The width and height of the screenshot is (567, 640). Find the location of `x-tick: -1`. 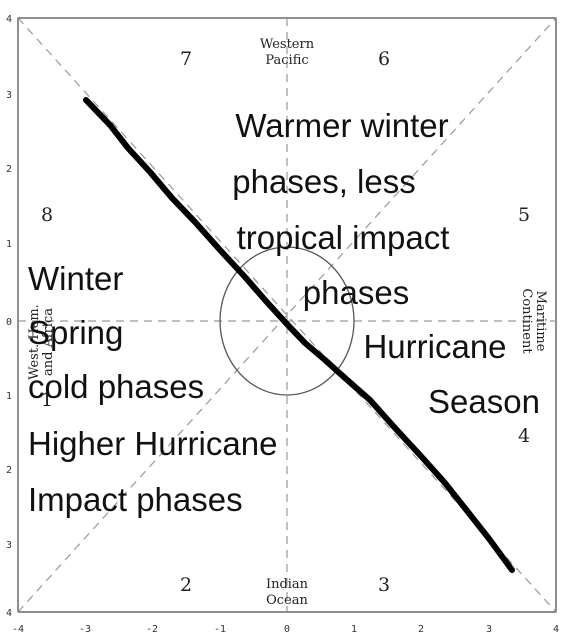

x-tick: -1 is located at coordinates (220, 629).